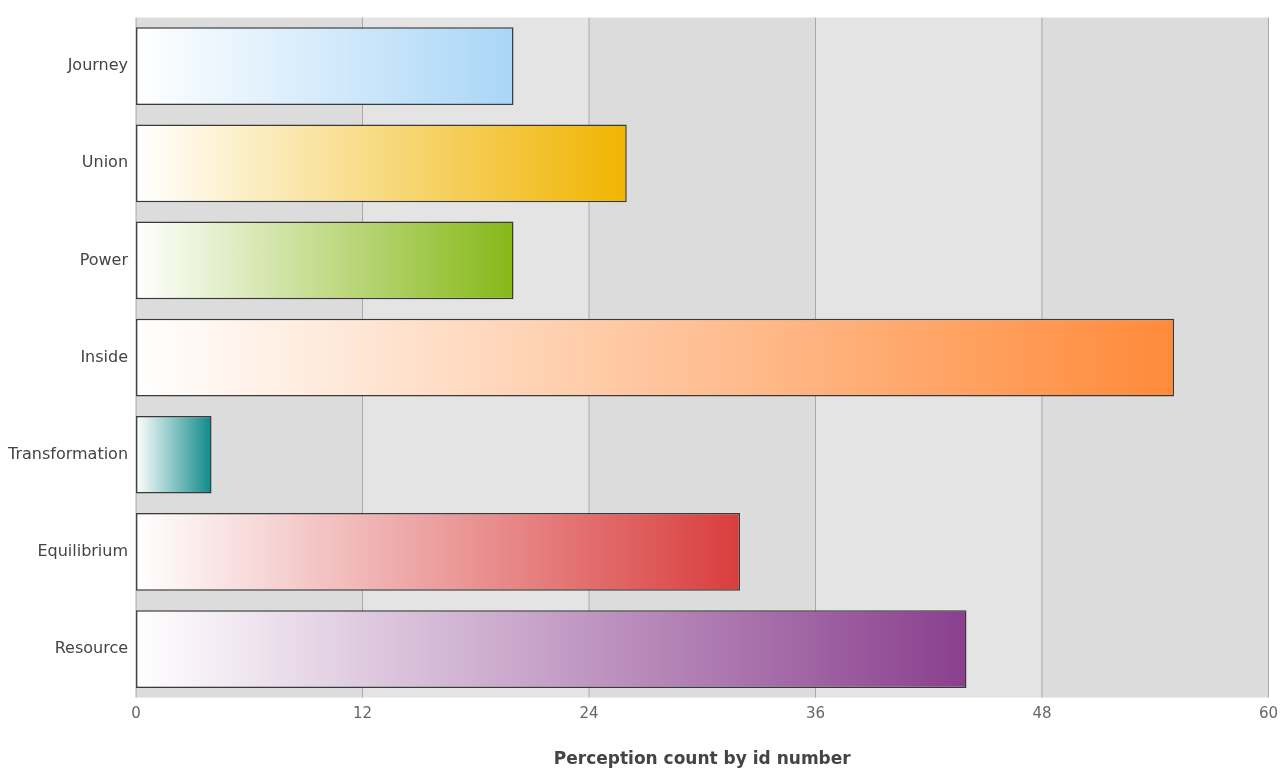 The height and width of the screenshot is (774, 1286). What do you see at coordinates (104, 356) in the screenshot?
I see `y-tick-label: Inside` at bounding box center [104, 356].